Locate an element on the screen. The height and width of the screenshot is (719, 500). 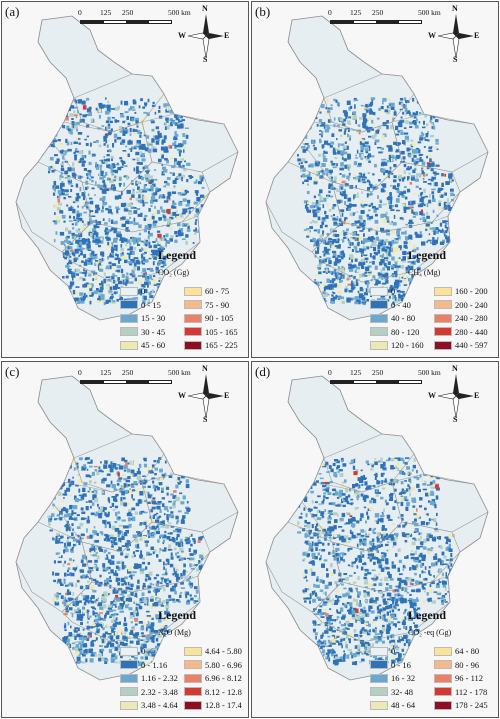
legend-item: 15 - 30 is located at coordinates (142, 318).